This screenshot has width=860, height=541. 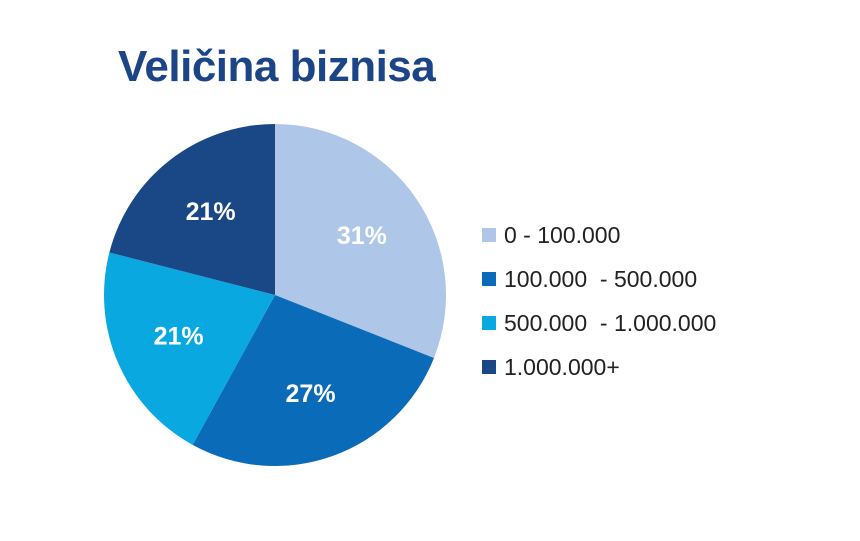 What do you see at coordinates (610, 322) in the screenshot?
I see `legend-label: 500.000 - 1.000.000` at bounding box center [610, 322].